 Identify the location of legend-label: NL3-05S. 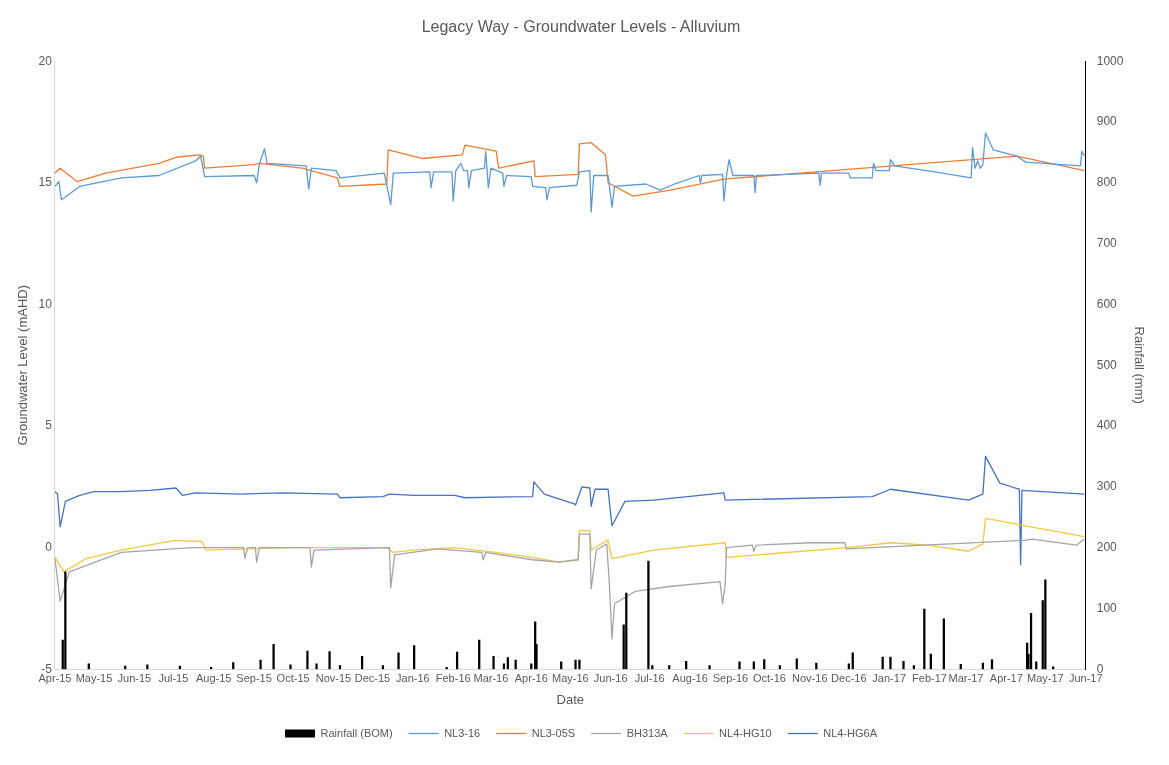
(553, 732).